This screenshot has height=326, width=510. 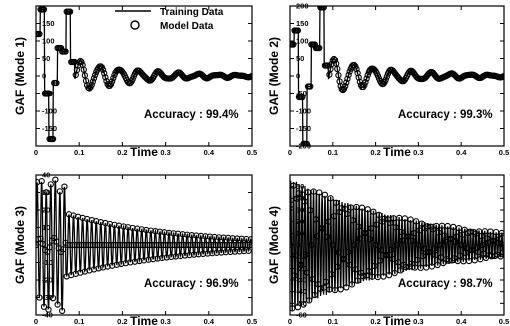 What do you see at coordinates (165, 321) in the screenshot?
I see `x-tick-label: 0.3` at bounding box center [165, 321].